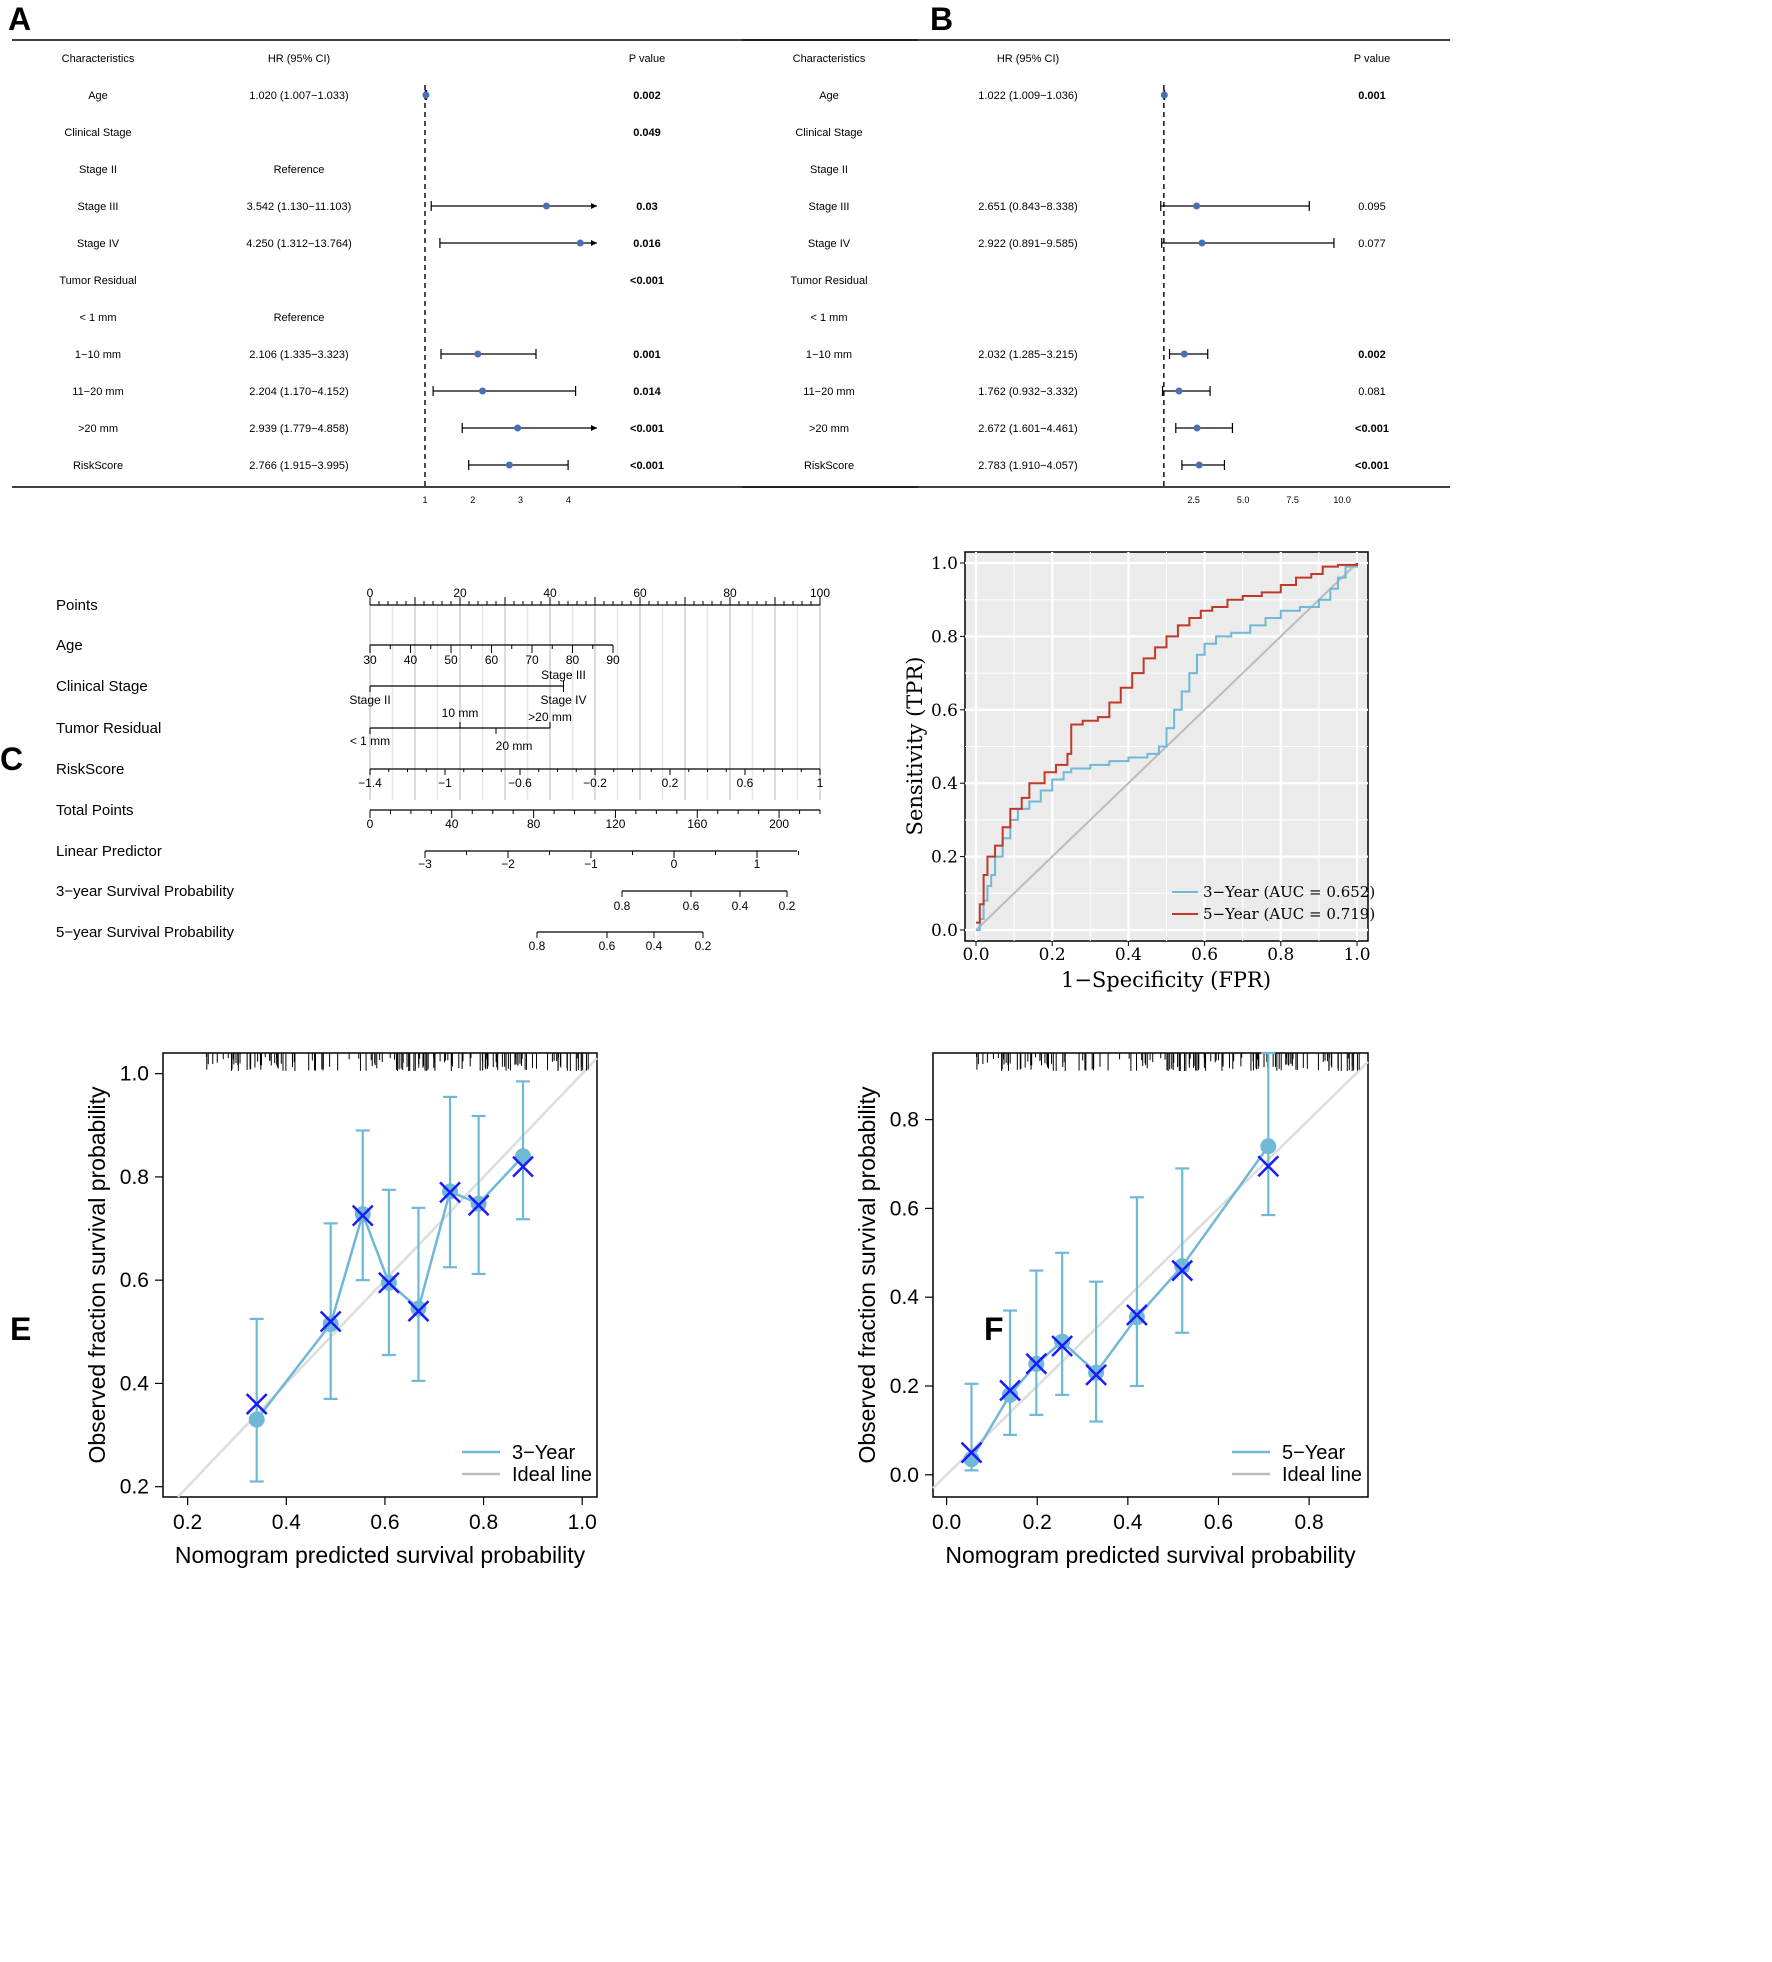 This screenshot has height=1962, width=1772. Describe the element at coordinates (145, 891) in the screenshot. I see `nomogram-row-label: 3−year Survival Probability` at that location.